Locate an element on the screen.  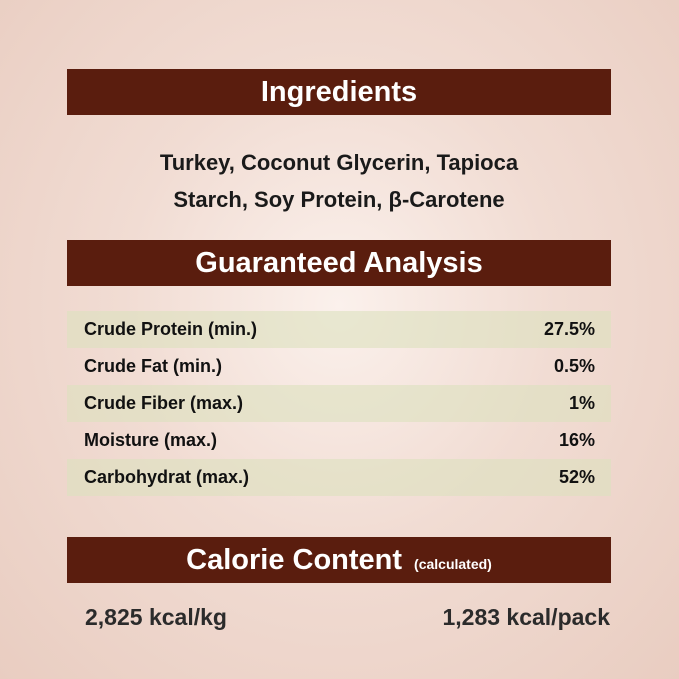
row-value: 16% is located at coordinates (576, 440).